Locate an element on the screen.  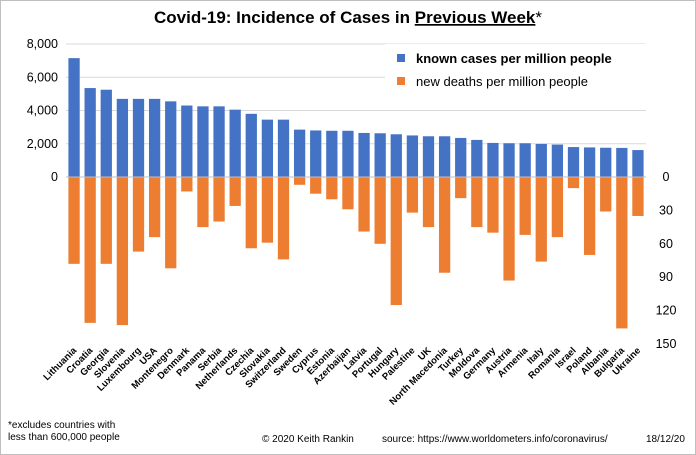
right-axis: 0 30 60 90 120 150 is located at coordinates (666, 260).